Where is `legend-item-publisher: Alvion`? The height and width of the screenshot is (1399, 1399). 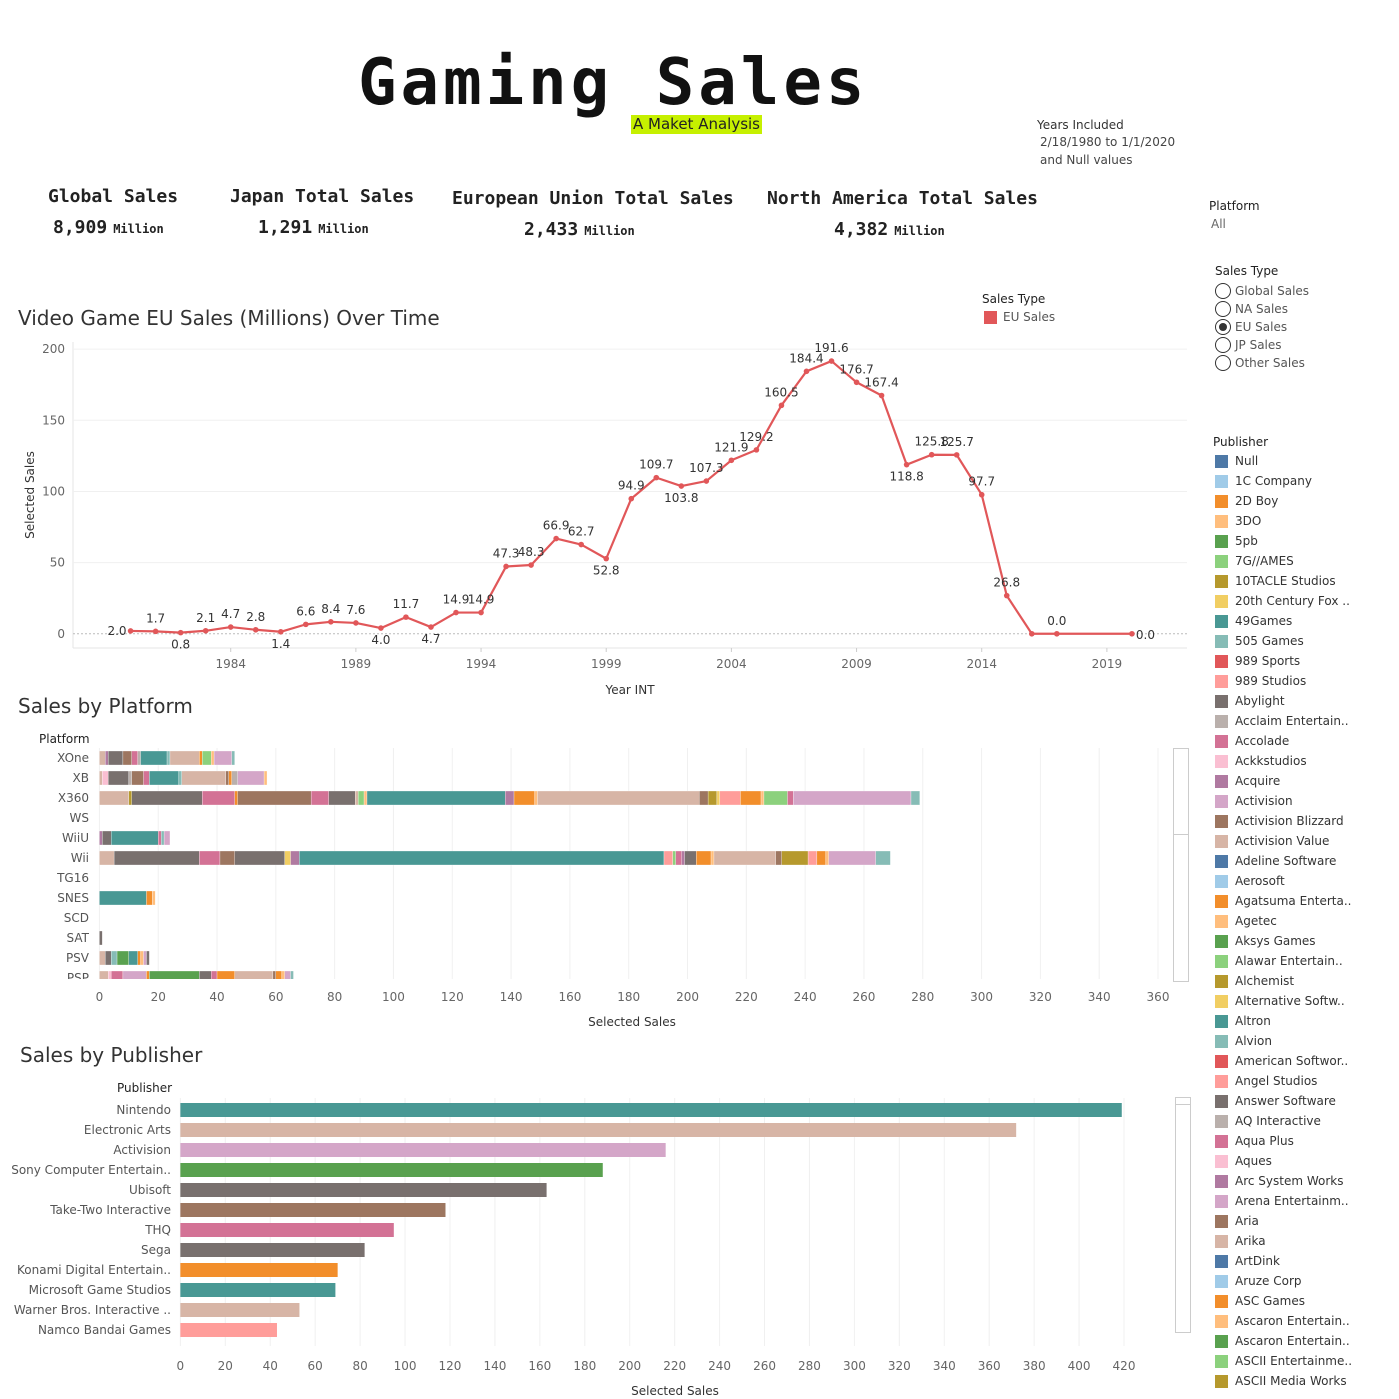 legend-item-publisher: Alvion is located at coordinates (1305, 1041).